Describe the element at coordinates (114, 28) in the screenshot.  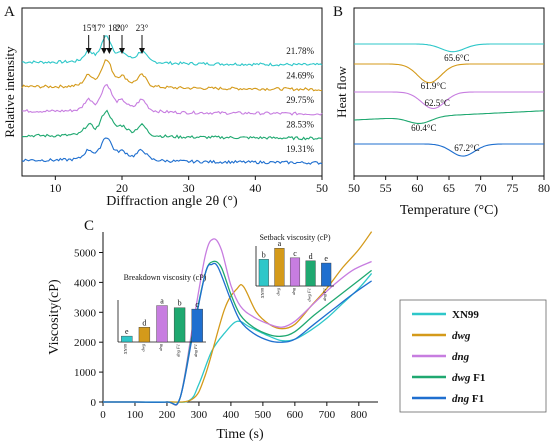
I see `peak-label-2: 18°` at that location.